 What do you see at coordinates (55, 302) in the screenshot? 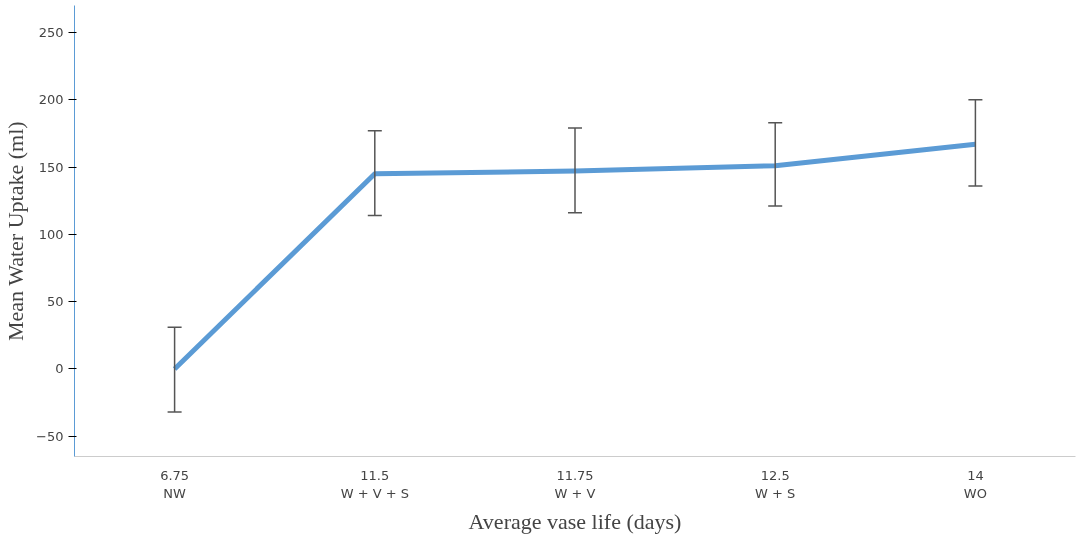
I see `y-tick-label: 50` at bounding box center [55, 302].